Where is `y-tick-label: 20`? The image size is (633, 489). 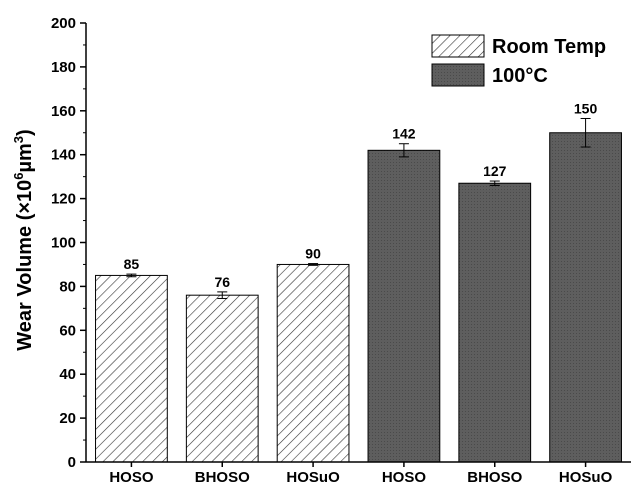
y-tick-label: 20 is located at coordinates (67, 418).